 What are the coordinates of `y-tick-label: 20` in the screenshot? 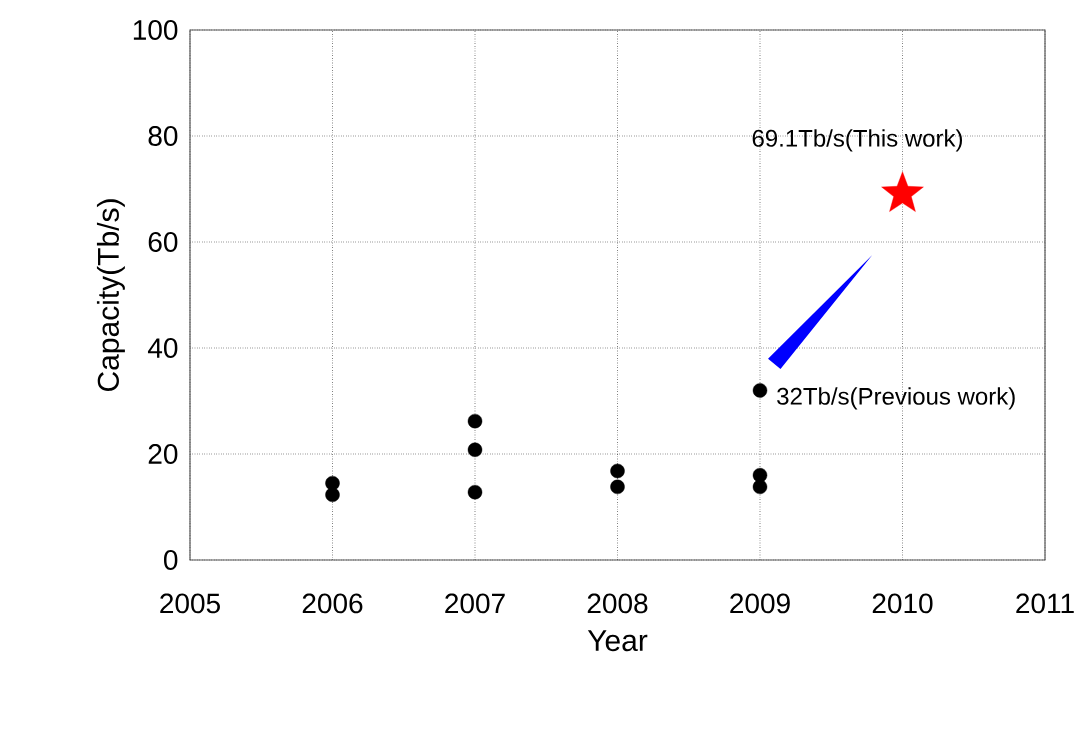 It's located at (163, 454).